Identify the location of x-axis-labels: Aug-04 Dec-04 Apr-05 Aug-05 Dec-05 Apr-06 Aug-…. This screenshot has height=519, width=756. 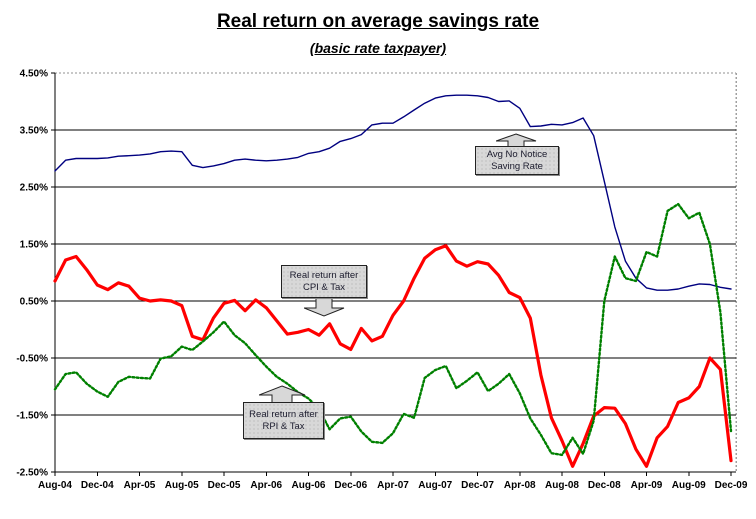
(393, 481).